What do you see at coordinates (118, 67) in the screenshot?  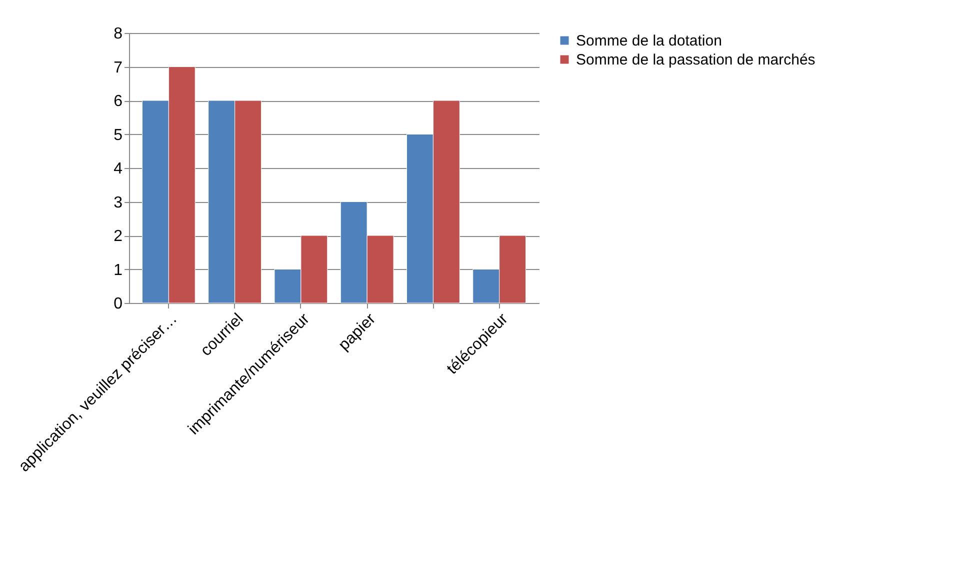 I see `y-tick-label: 7` at bounding box center [118, 67].